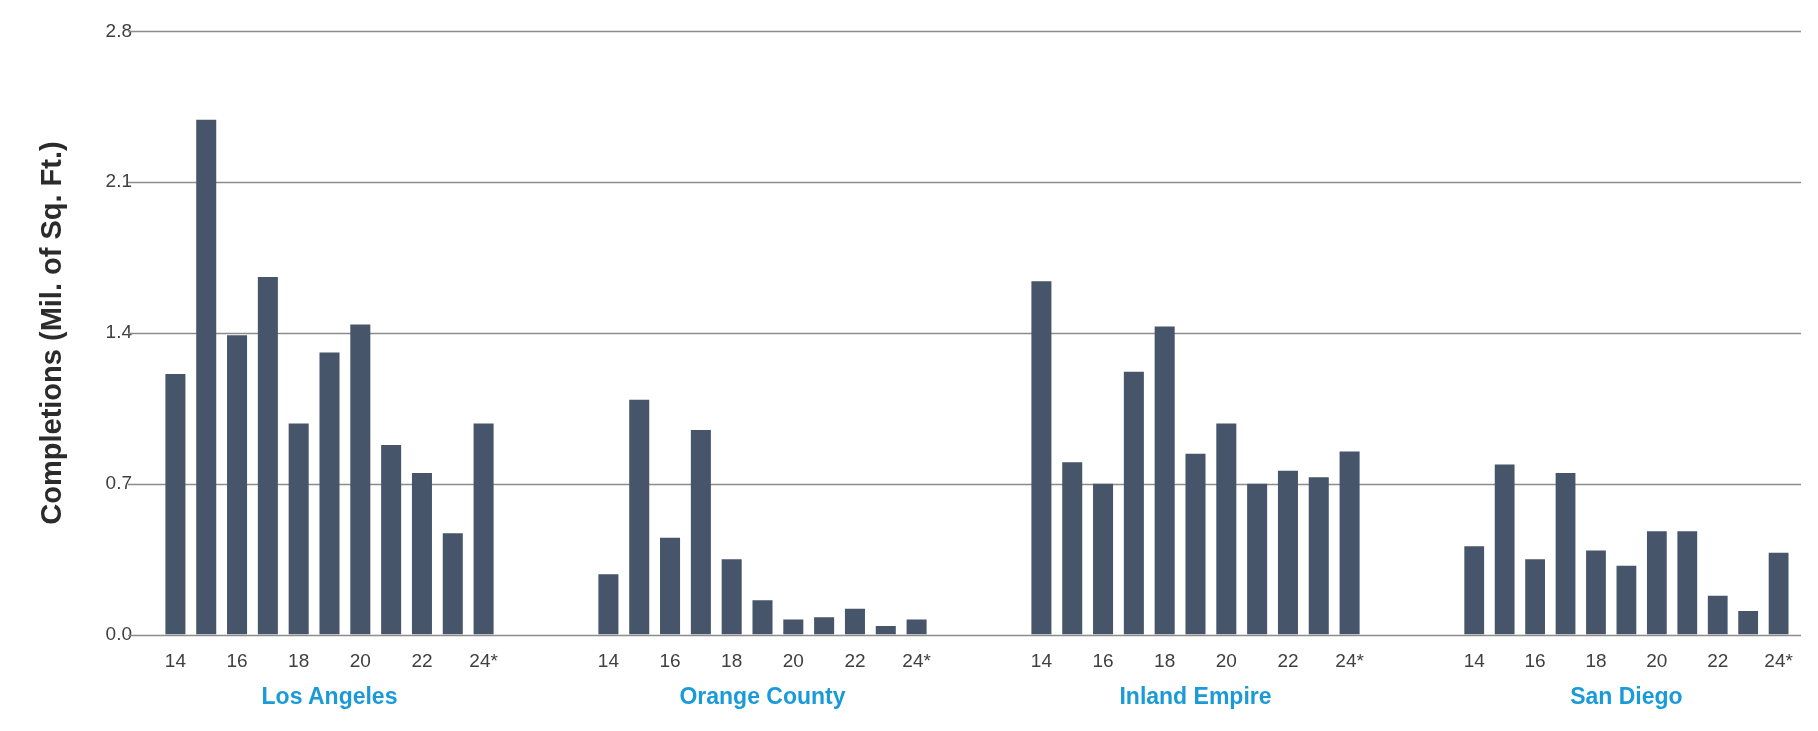 The width and height of the screenshot is (1818, 731). Describe the element at coordinates (51, 333) in the screenshot. I see `y-axis-title: Completions (Mil. of Sq. Ft.)` at that location.